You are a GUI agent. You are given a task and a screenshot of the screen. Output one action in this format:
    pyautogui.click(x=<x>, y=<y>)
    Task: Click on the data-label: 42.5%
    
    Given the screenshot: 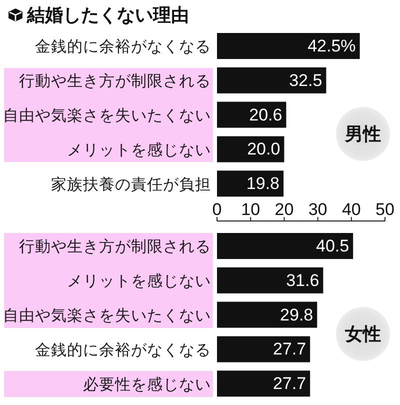 What is the action you would take?
    pyautogui.click(x=332, y=46)
    